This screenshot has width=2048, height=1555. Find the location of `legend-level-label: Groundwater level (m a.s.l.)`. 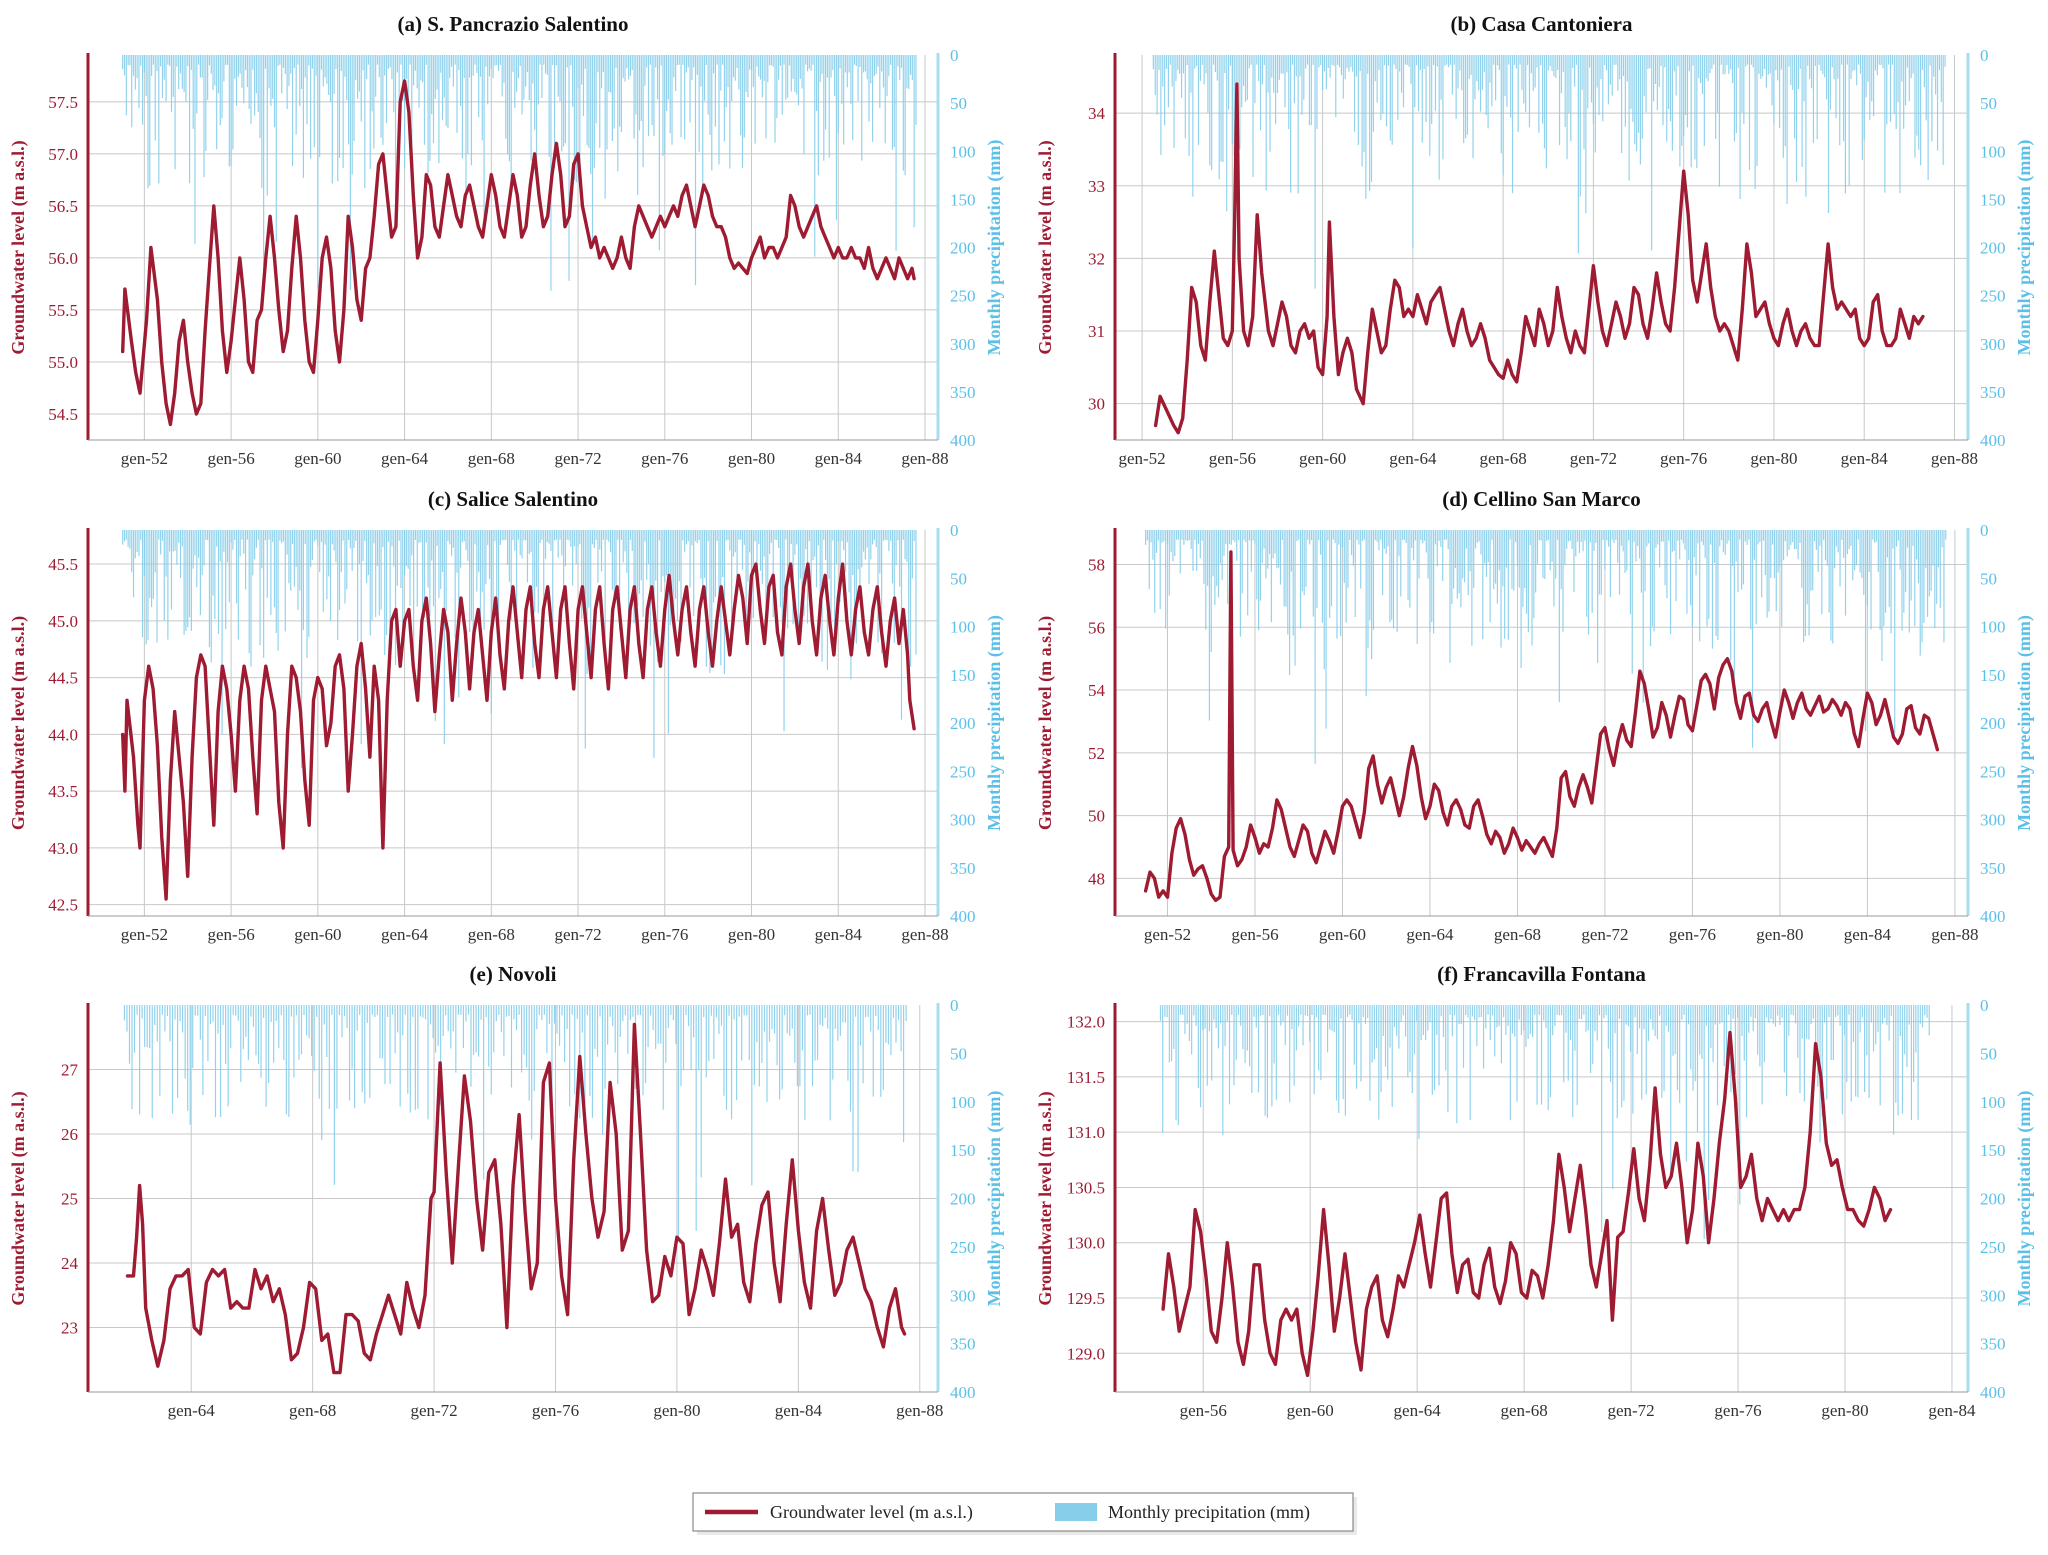

legend-level-label: Groundwater level (m a.s.l.) is located at coordinates (871, 1512).